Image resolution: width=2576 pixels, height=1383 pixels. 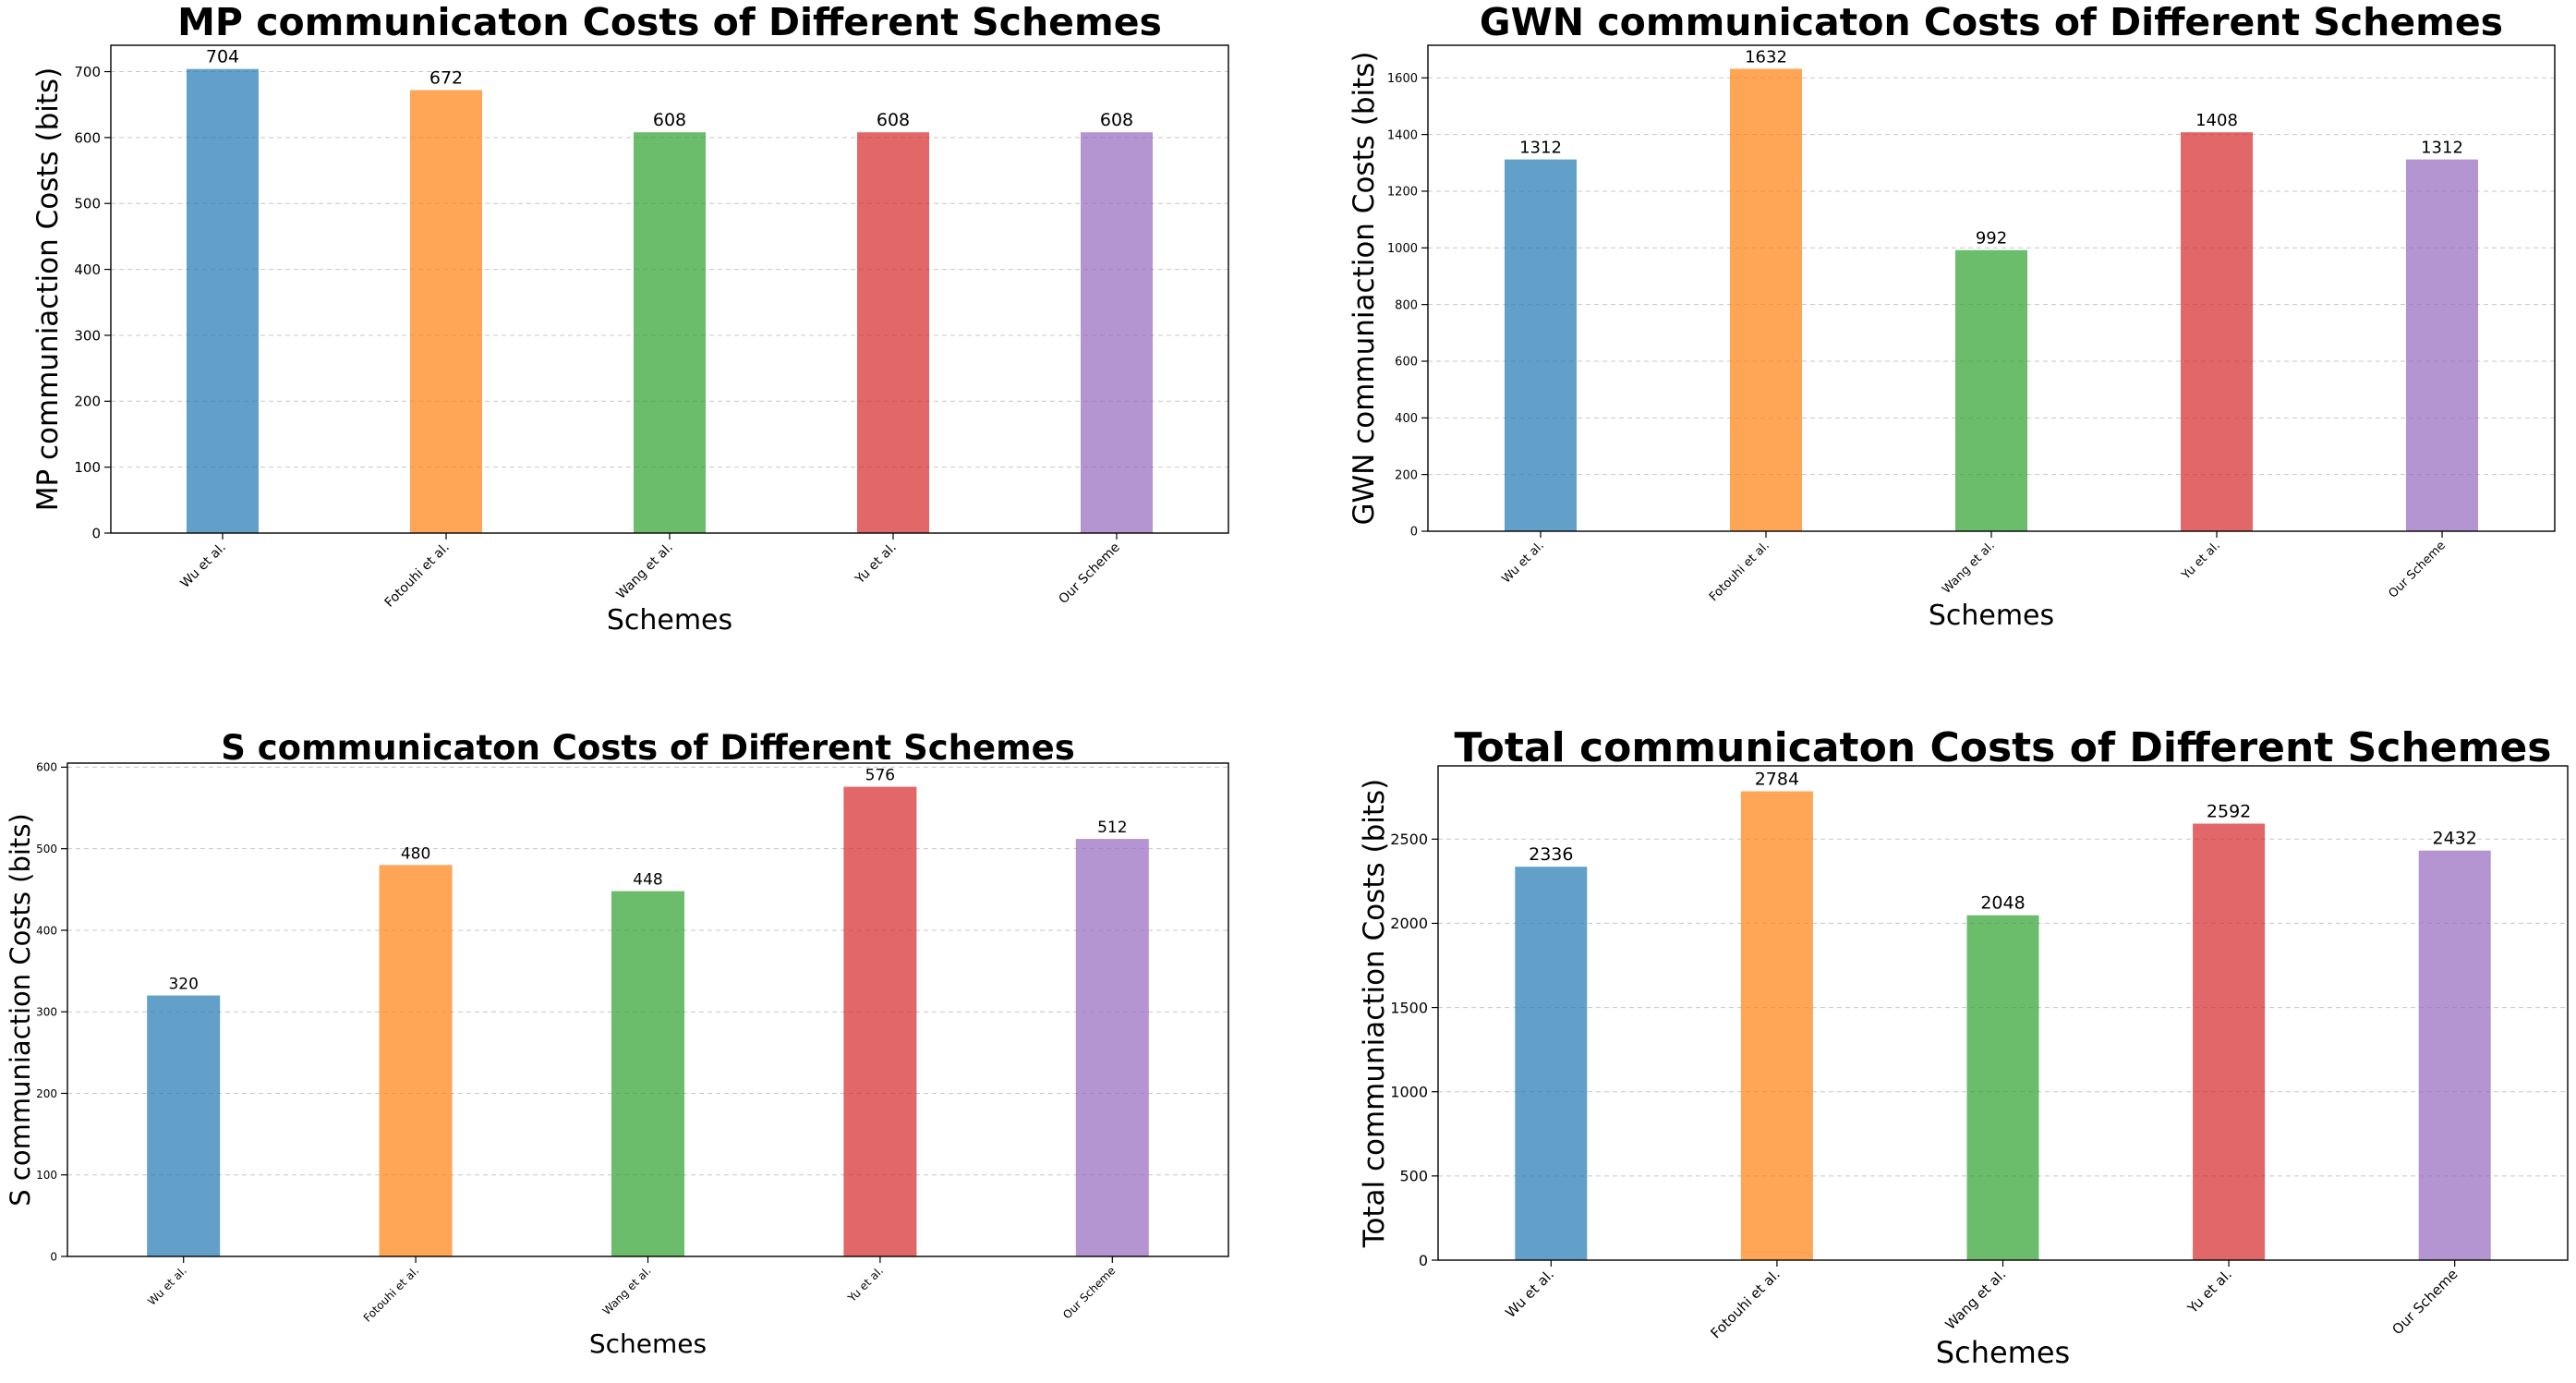 What do you see at coordinates (1402, 193) in the screenshot?
I see `y-tick-label: 1200` at bounding box center [1402, 193].